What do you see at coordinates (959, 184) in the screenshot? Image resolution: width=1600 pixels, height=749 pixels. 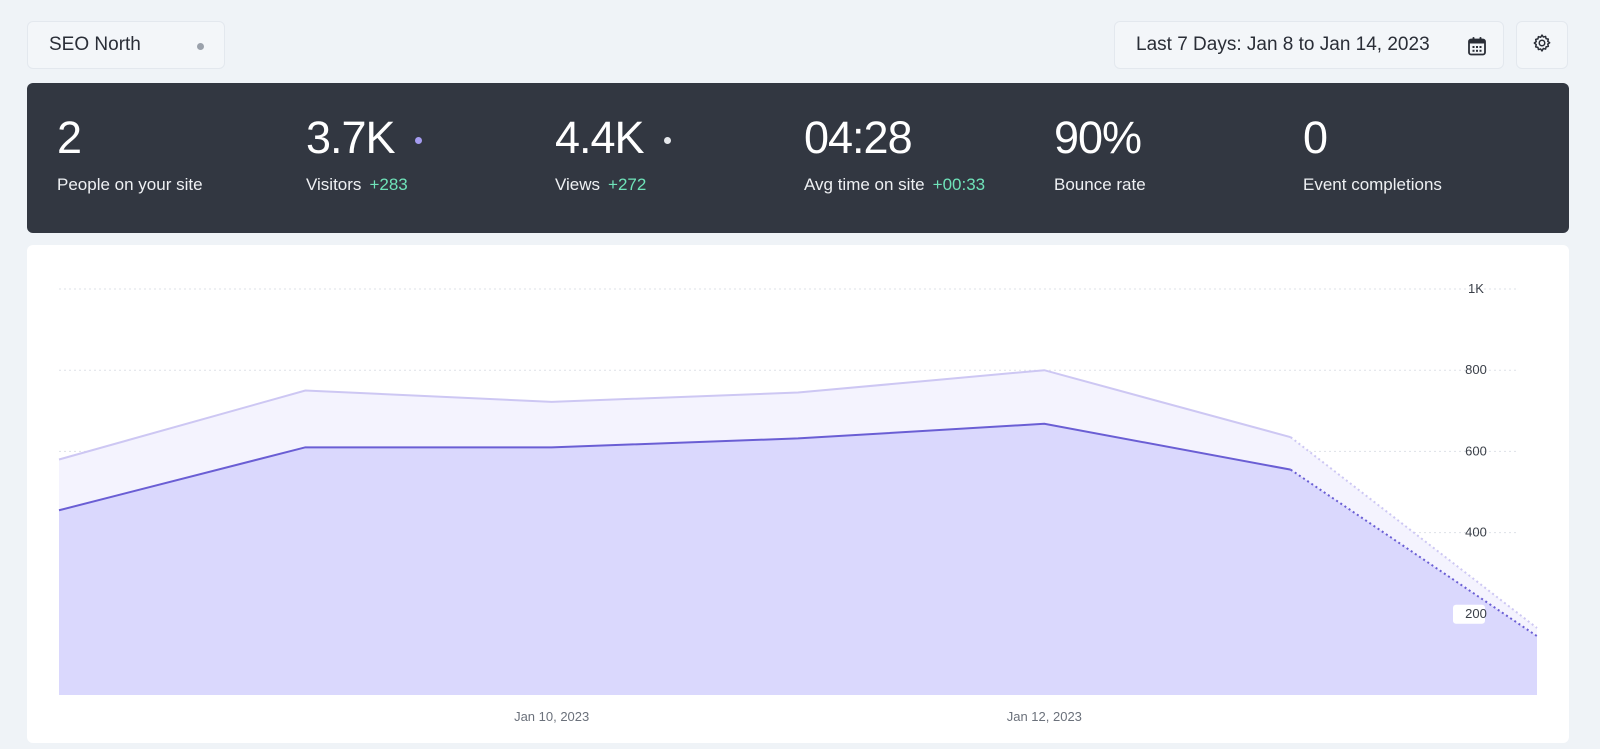 I see `stat-delta: +00:33` at bounding box center [959, 184].